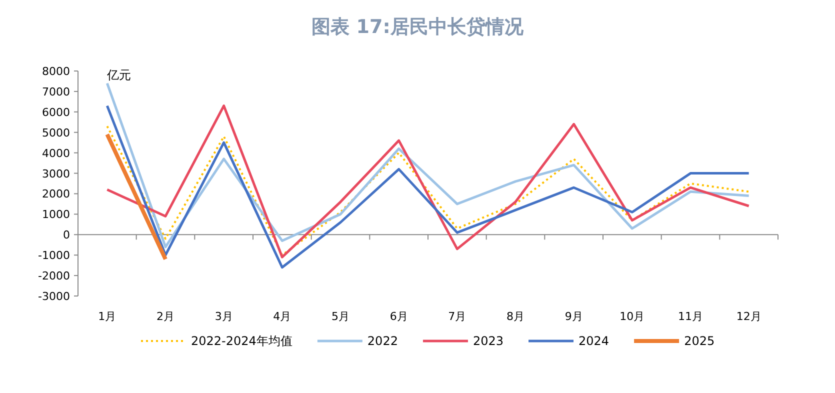  Describe the element at coordinates (382, 341) in the screenshot. I see `legend-label: 2022` at that location.